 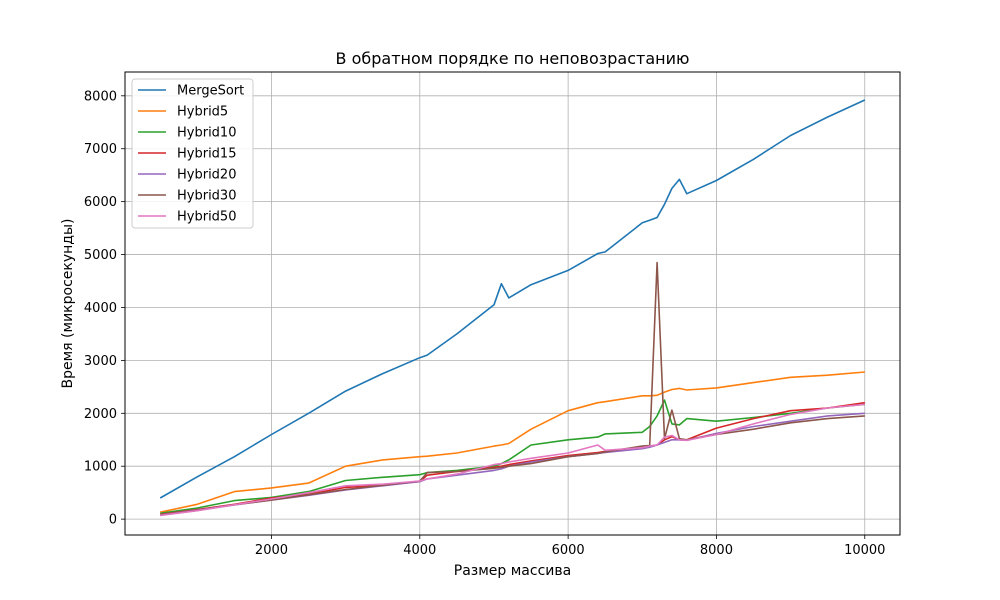 What do you see at coordinates (100, 149) in the screenshot?
I see `y-tick-label: 7000` at bounding box center [100, 149].